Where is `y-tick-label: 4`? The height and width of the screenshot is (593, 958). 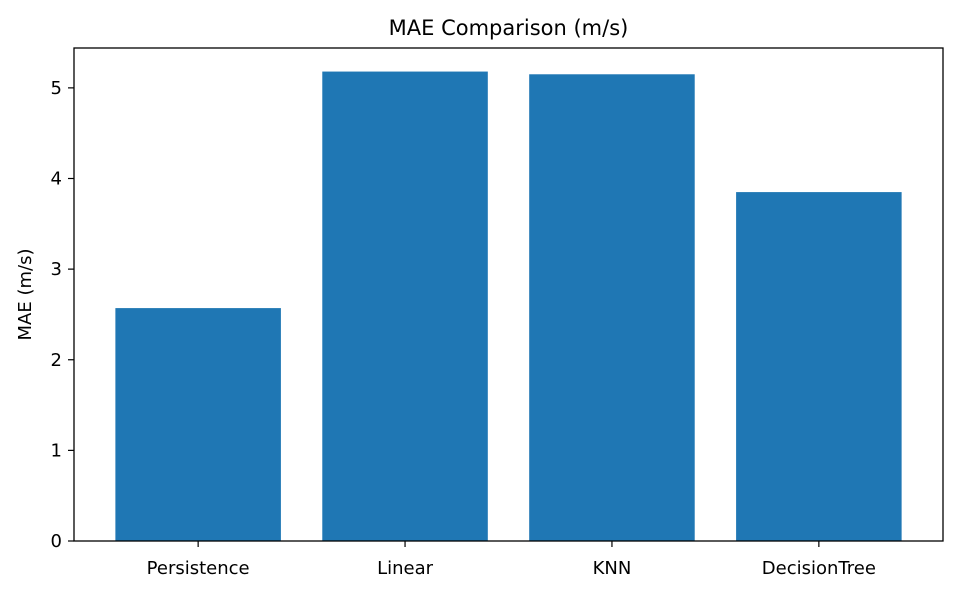
y-tick-label: 4 is located at coordinates (56, 179).